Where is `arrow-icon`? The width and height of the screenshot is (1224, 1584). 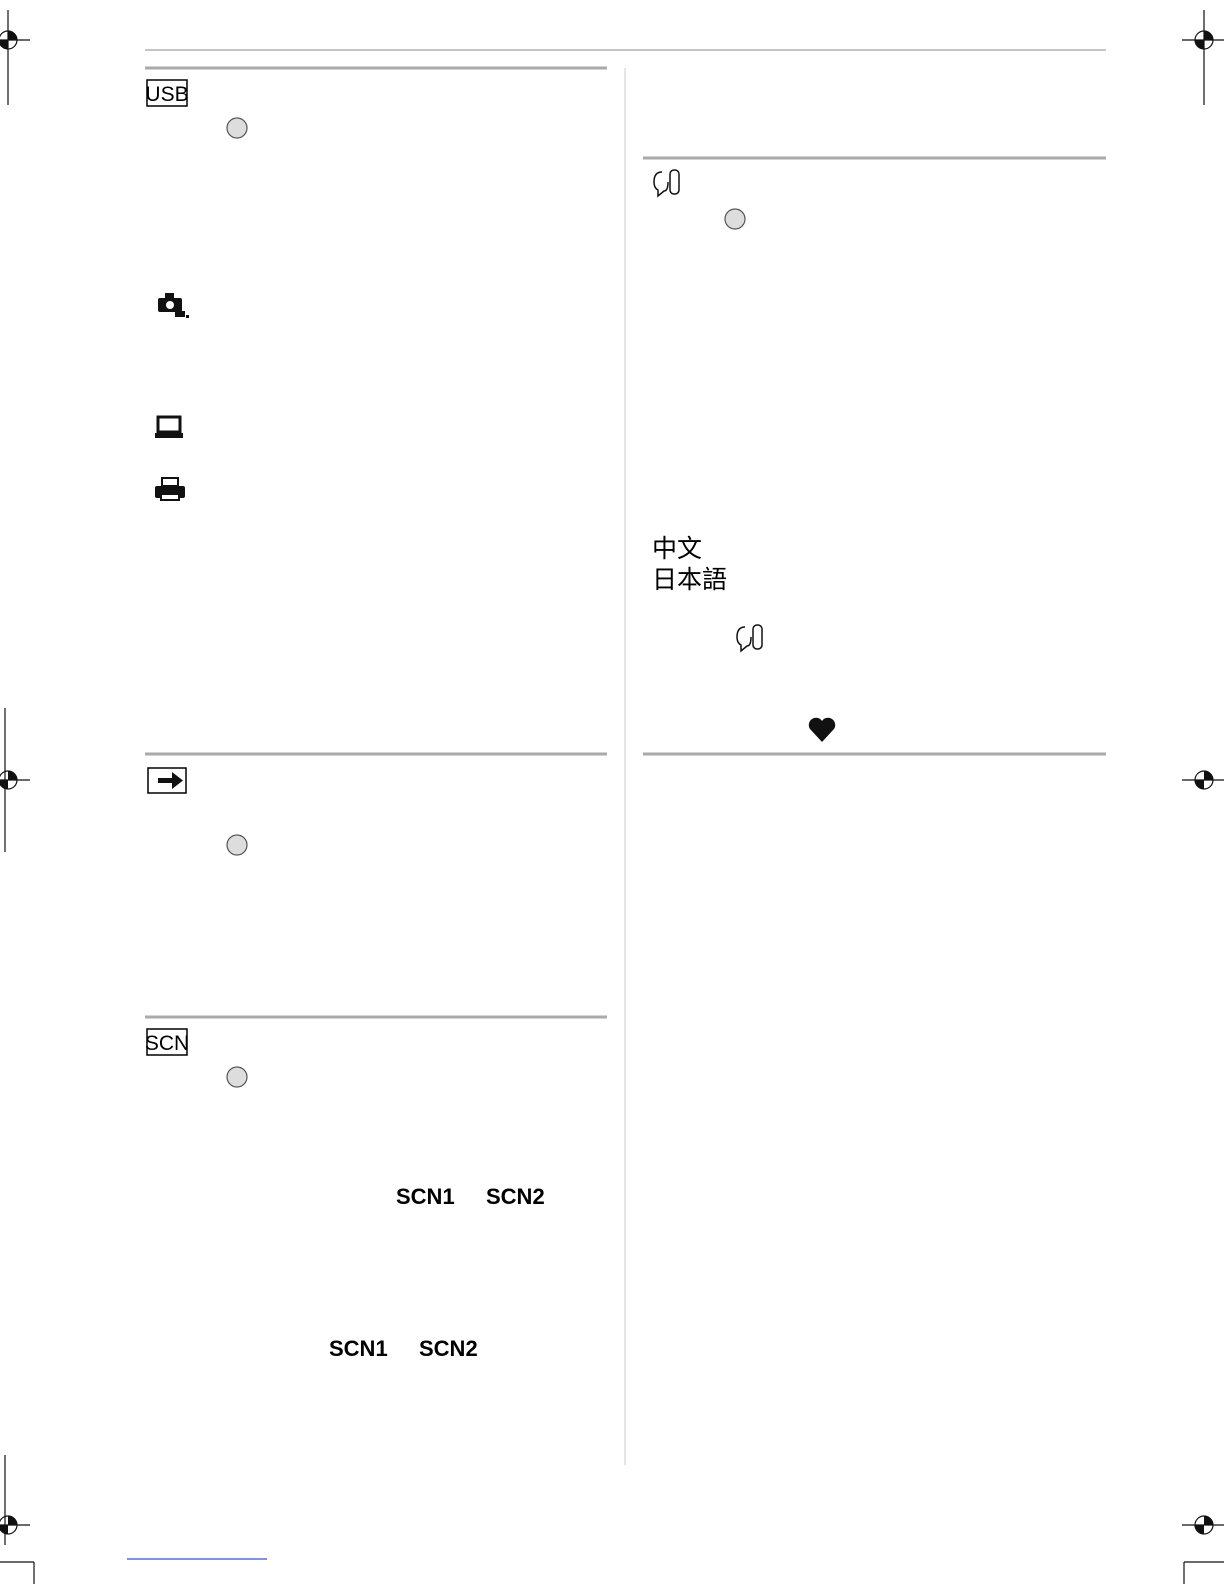
arrow-icon is located at coordinates (170, 780).